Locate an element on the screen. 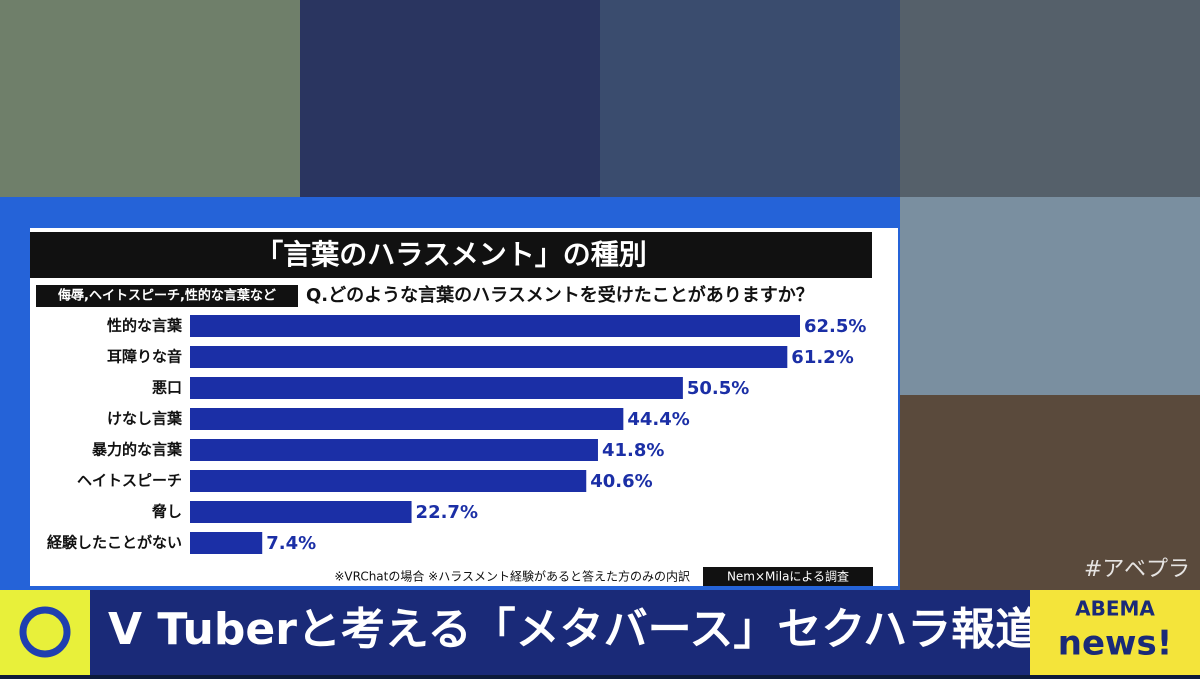  category-label: ヘイトスピーチ is located at coordinates (129, 481).